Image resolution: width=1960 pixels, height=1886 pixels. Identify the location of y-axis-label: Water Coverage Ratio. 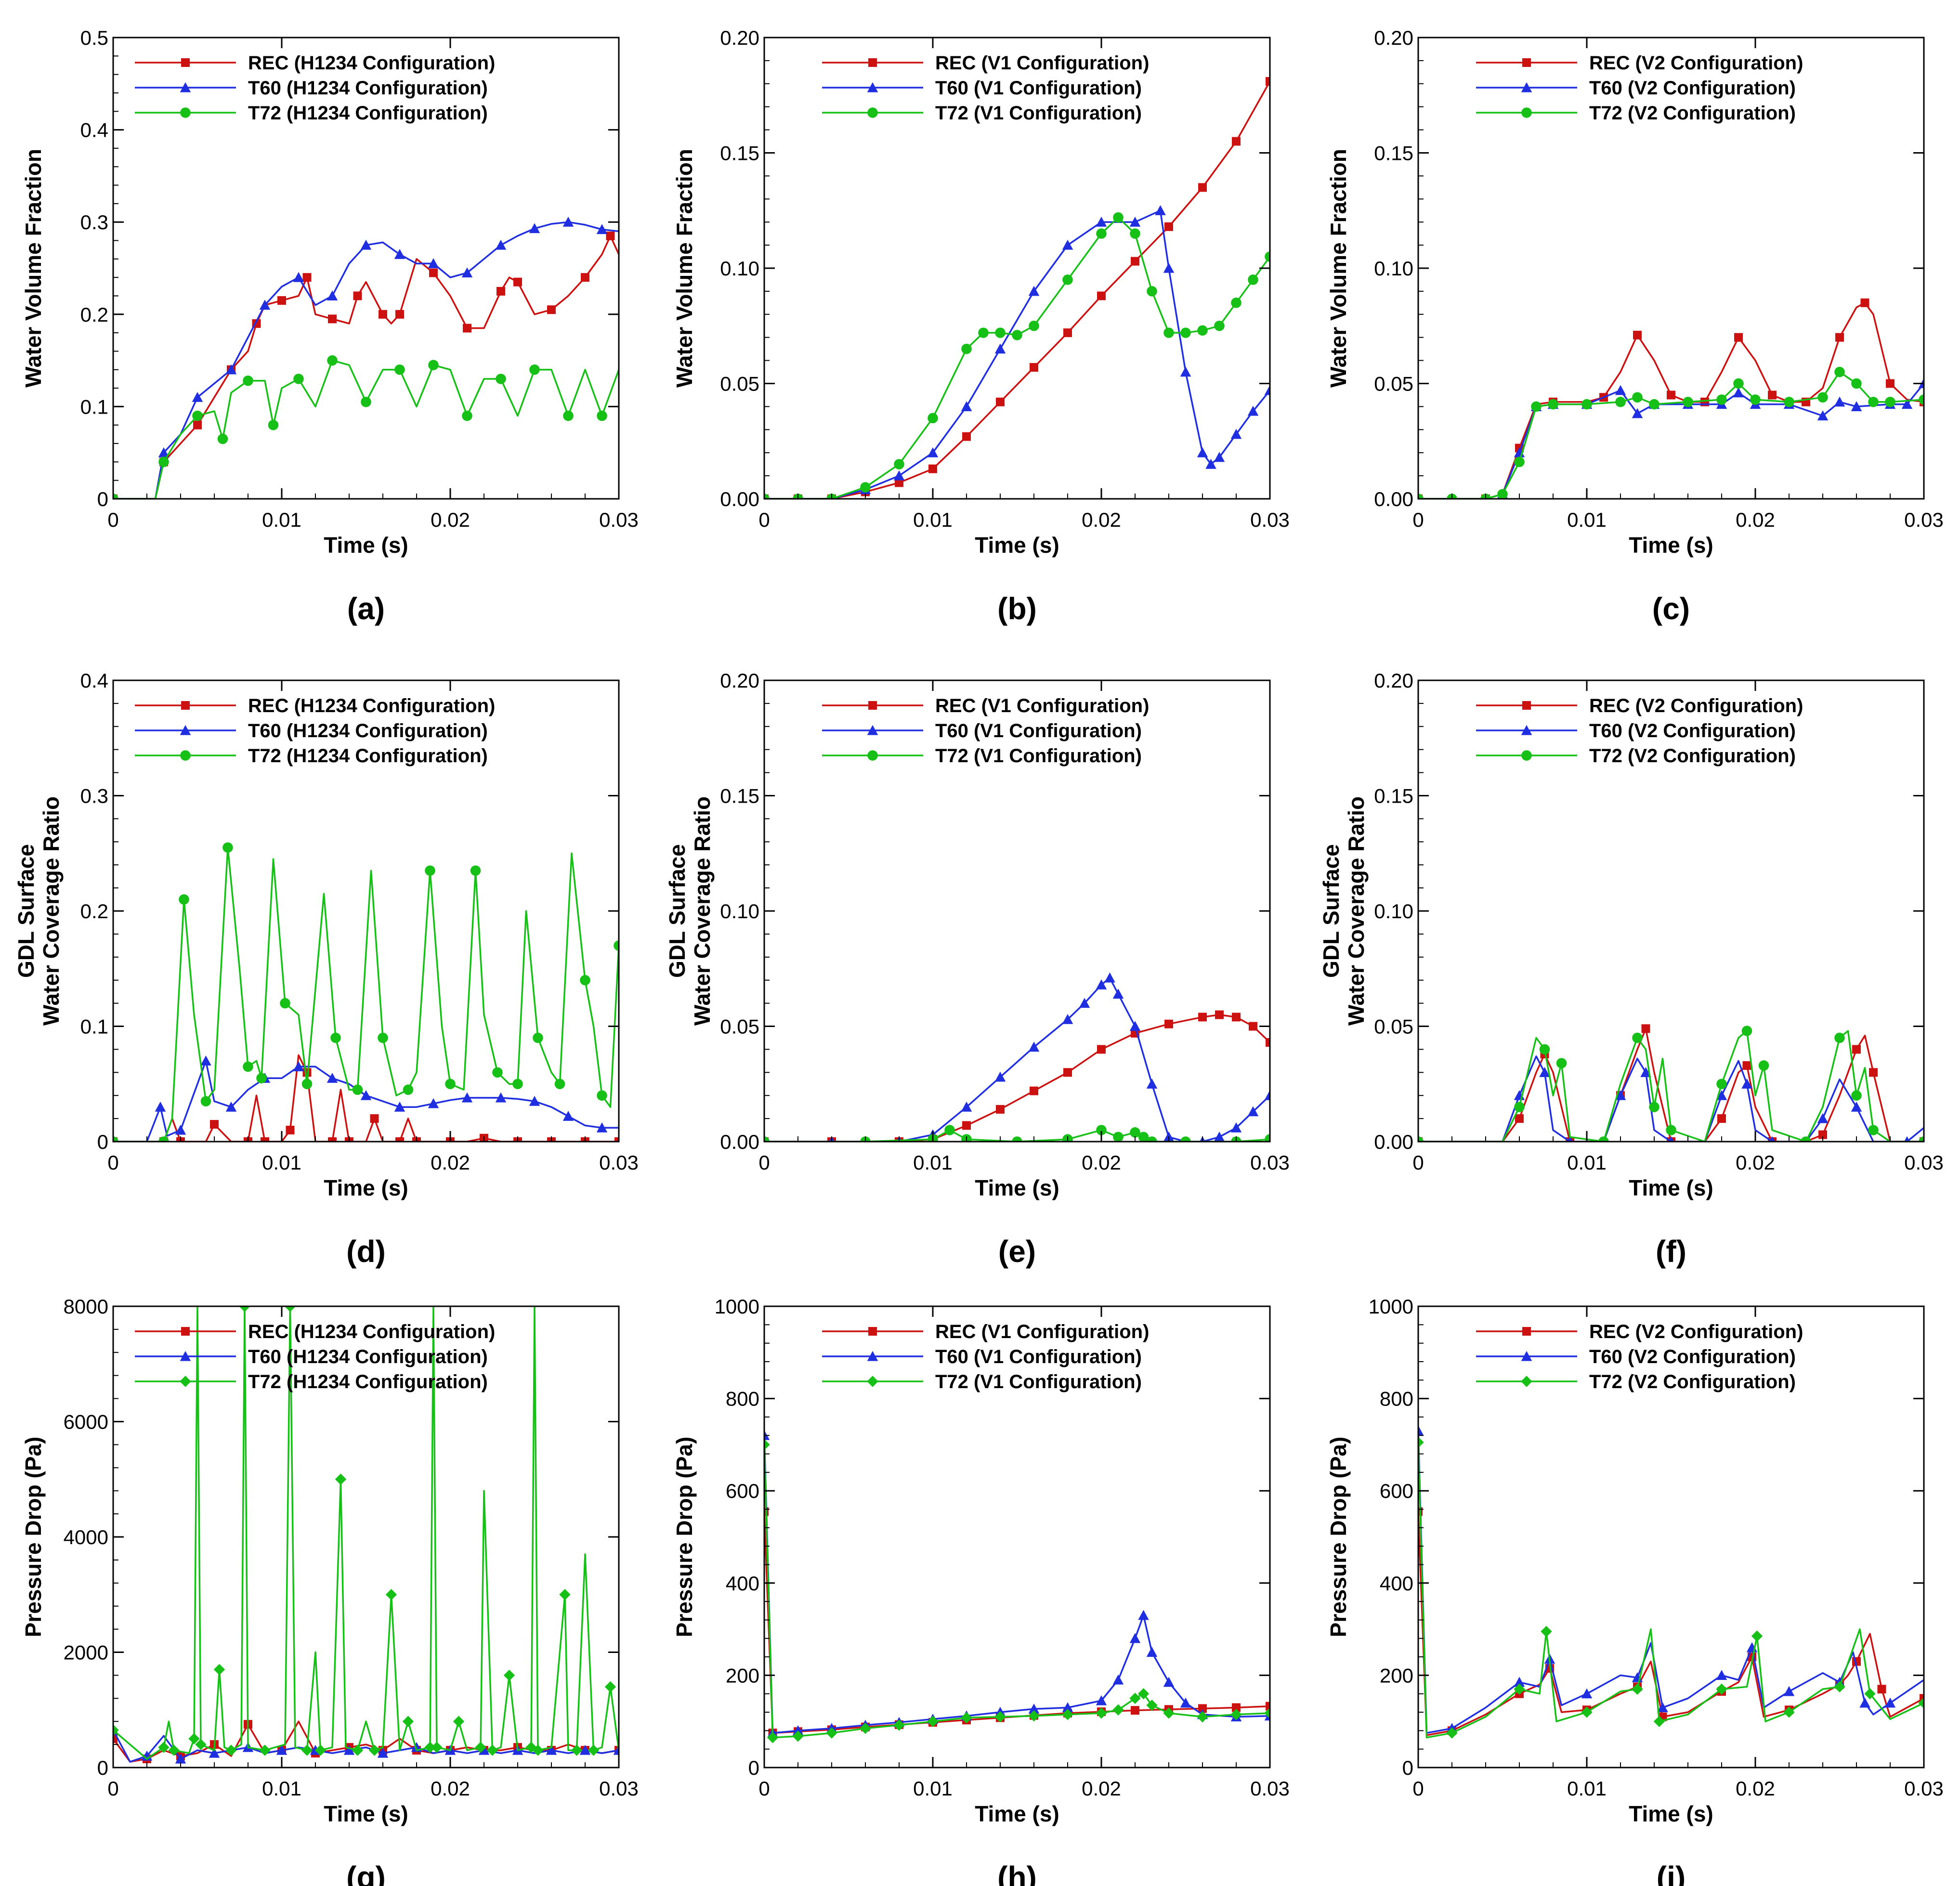
(1356, 911).